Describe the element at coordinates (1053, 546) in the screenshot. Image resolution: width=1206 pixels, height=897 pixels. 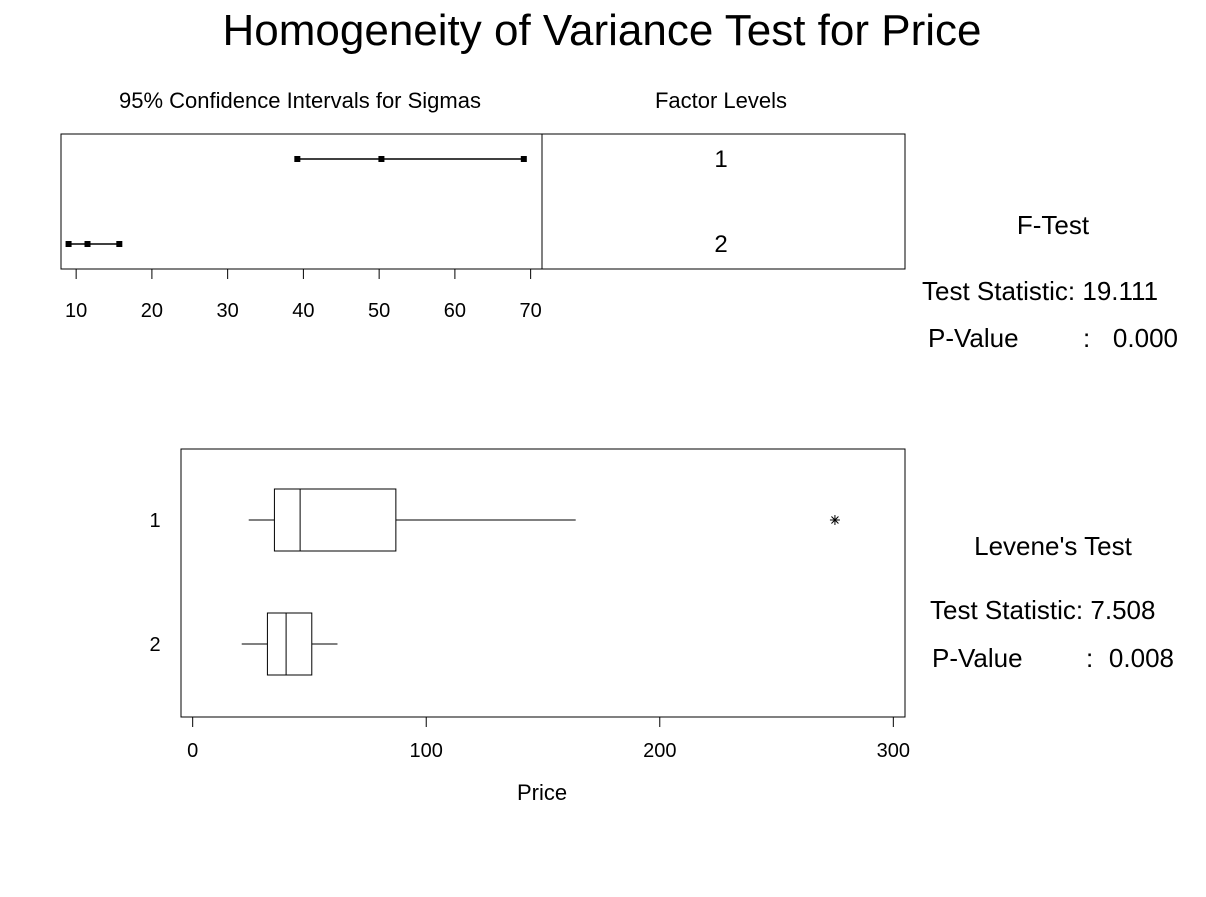
I see `levene-test-heading: Levene's Test` at that location.